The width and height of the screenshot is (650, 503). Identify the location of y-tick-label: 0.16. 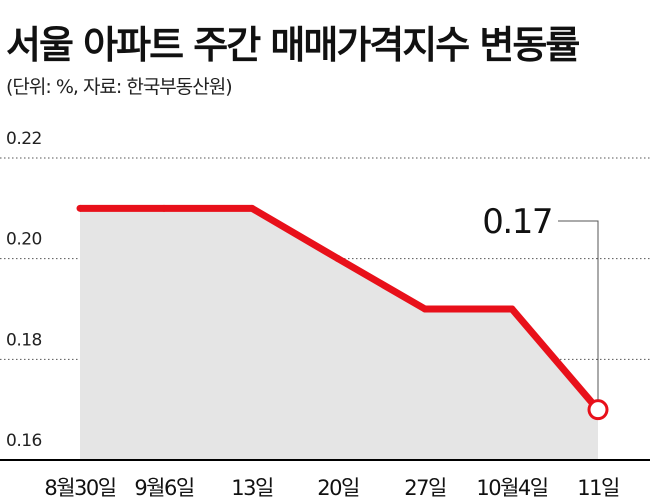
(24, 441).